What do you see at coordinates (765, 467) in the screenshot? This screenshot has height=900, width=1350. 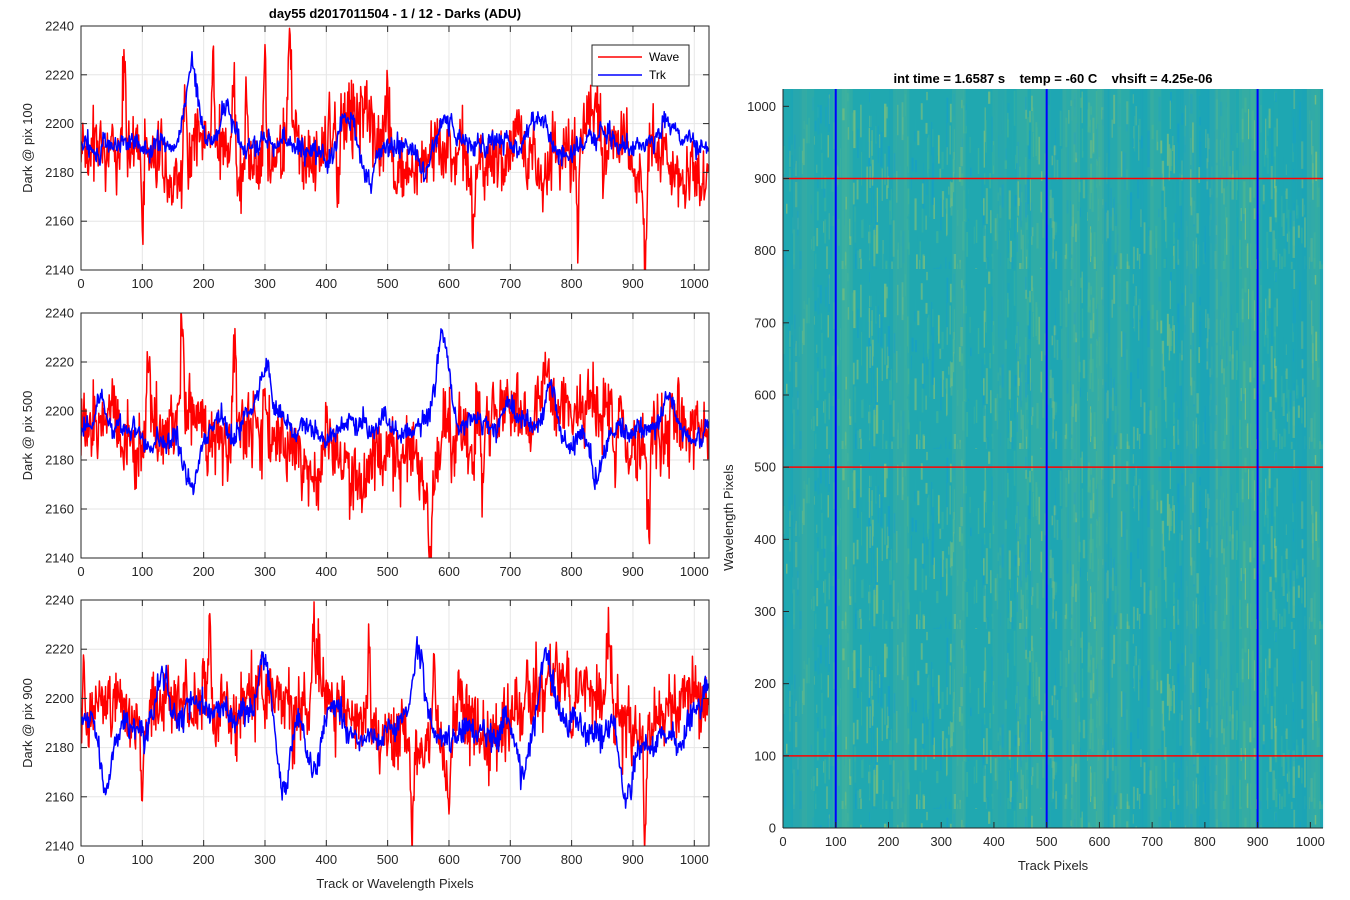 I see `y-tick-label: 500` at bounding box center [765, 467].